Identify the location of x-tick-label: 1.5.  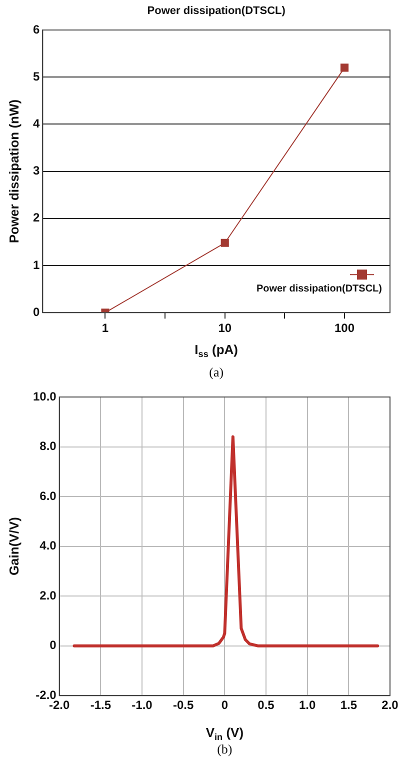
(349, 705).